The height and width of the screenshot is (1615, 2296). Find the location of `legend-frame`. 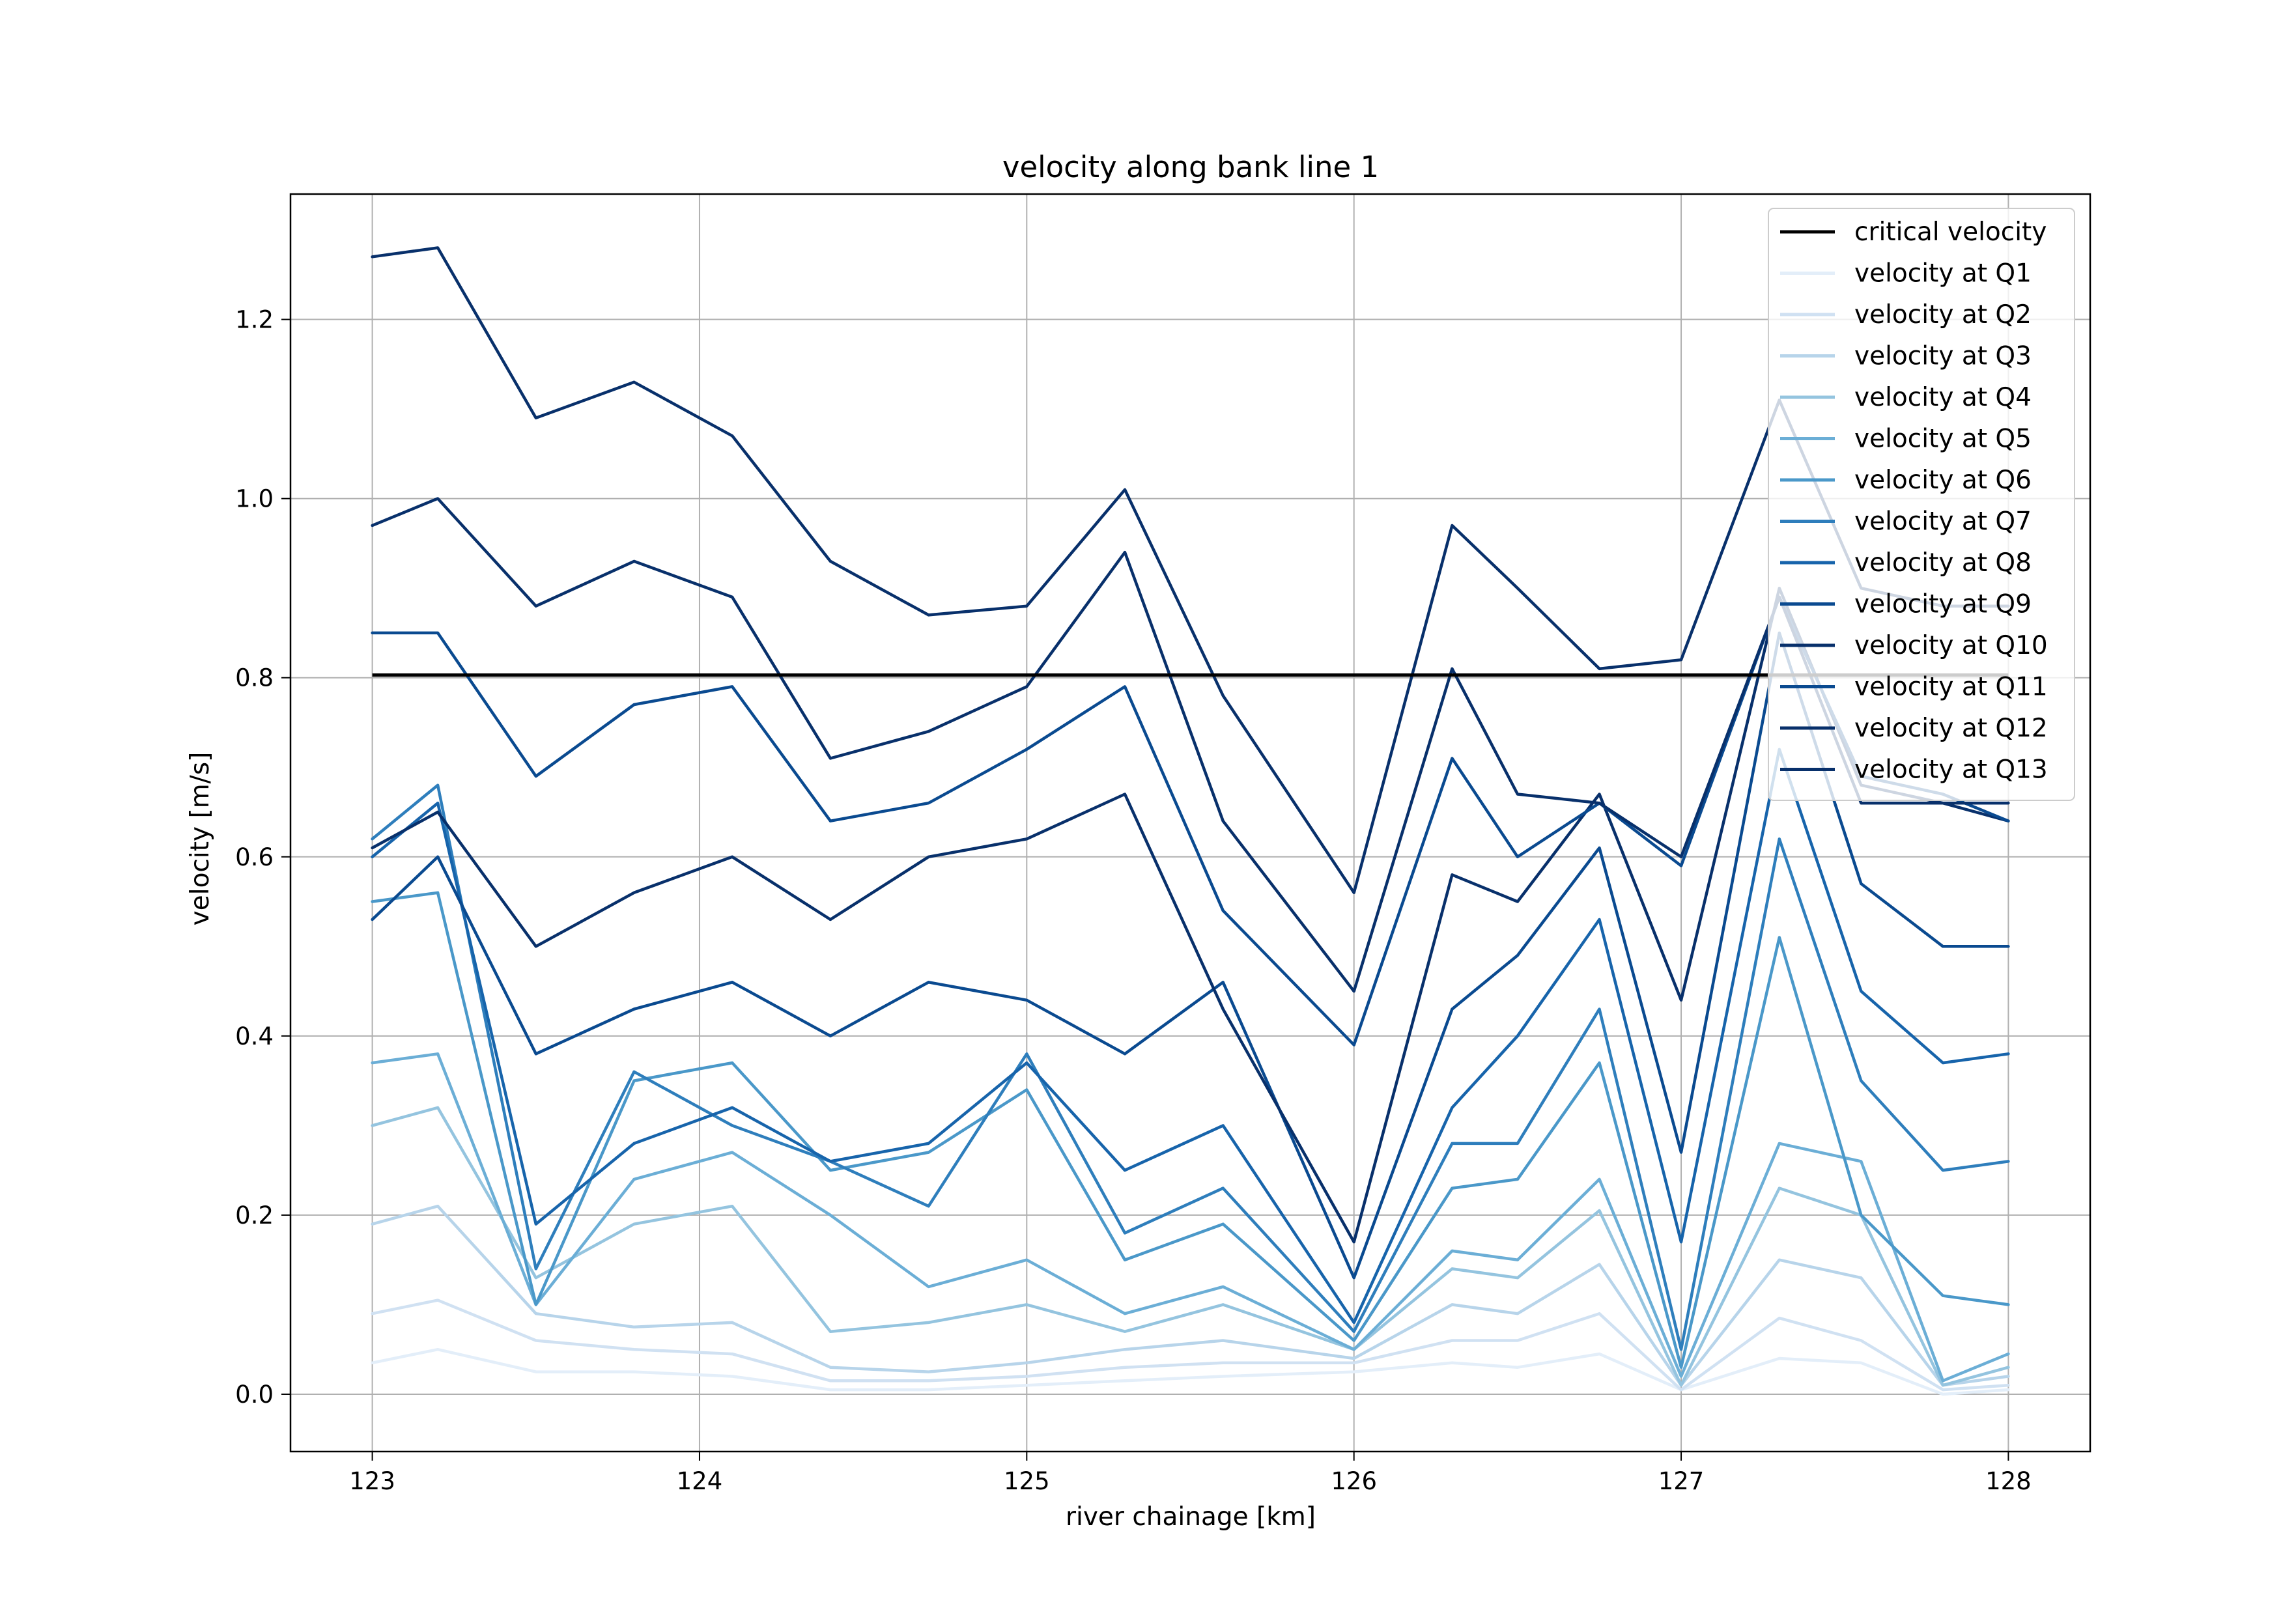

legend-frame is located at coordinates (1921, 504).